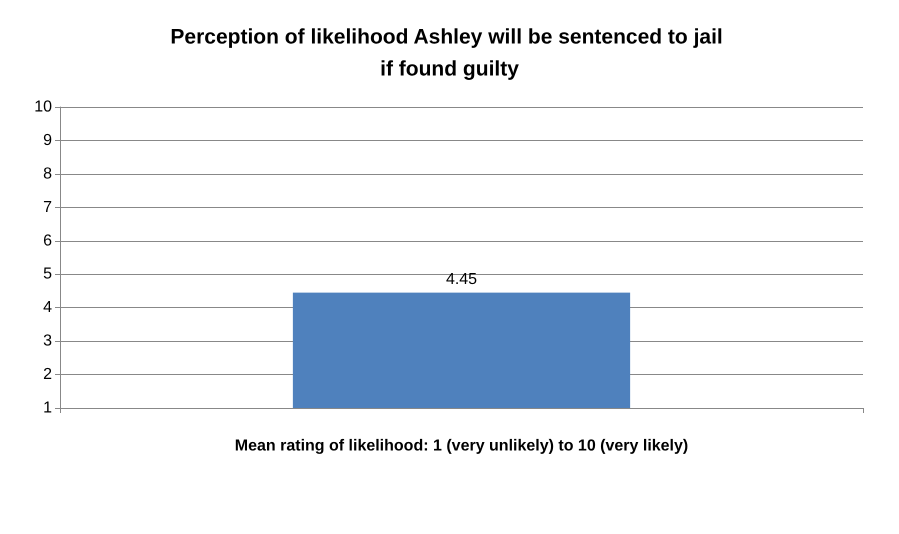 The image size is (899, 534). I want to click on y-tick-label: 2, so click(47, 375).